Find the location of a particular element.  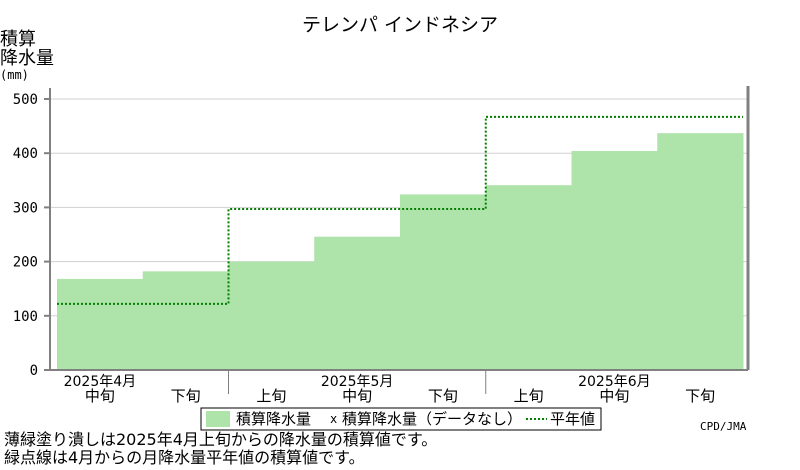

y-tick-label: 400 is located at coordinates (25, 154).